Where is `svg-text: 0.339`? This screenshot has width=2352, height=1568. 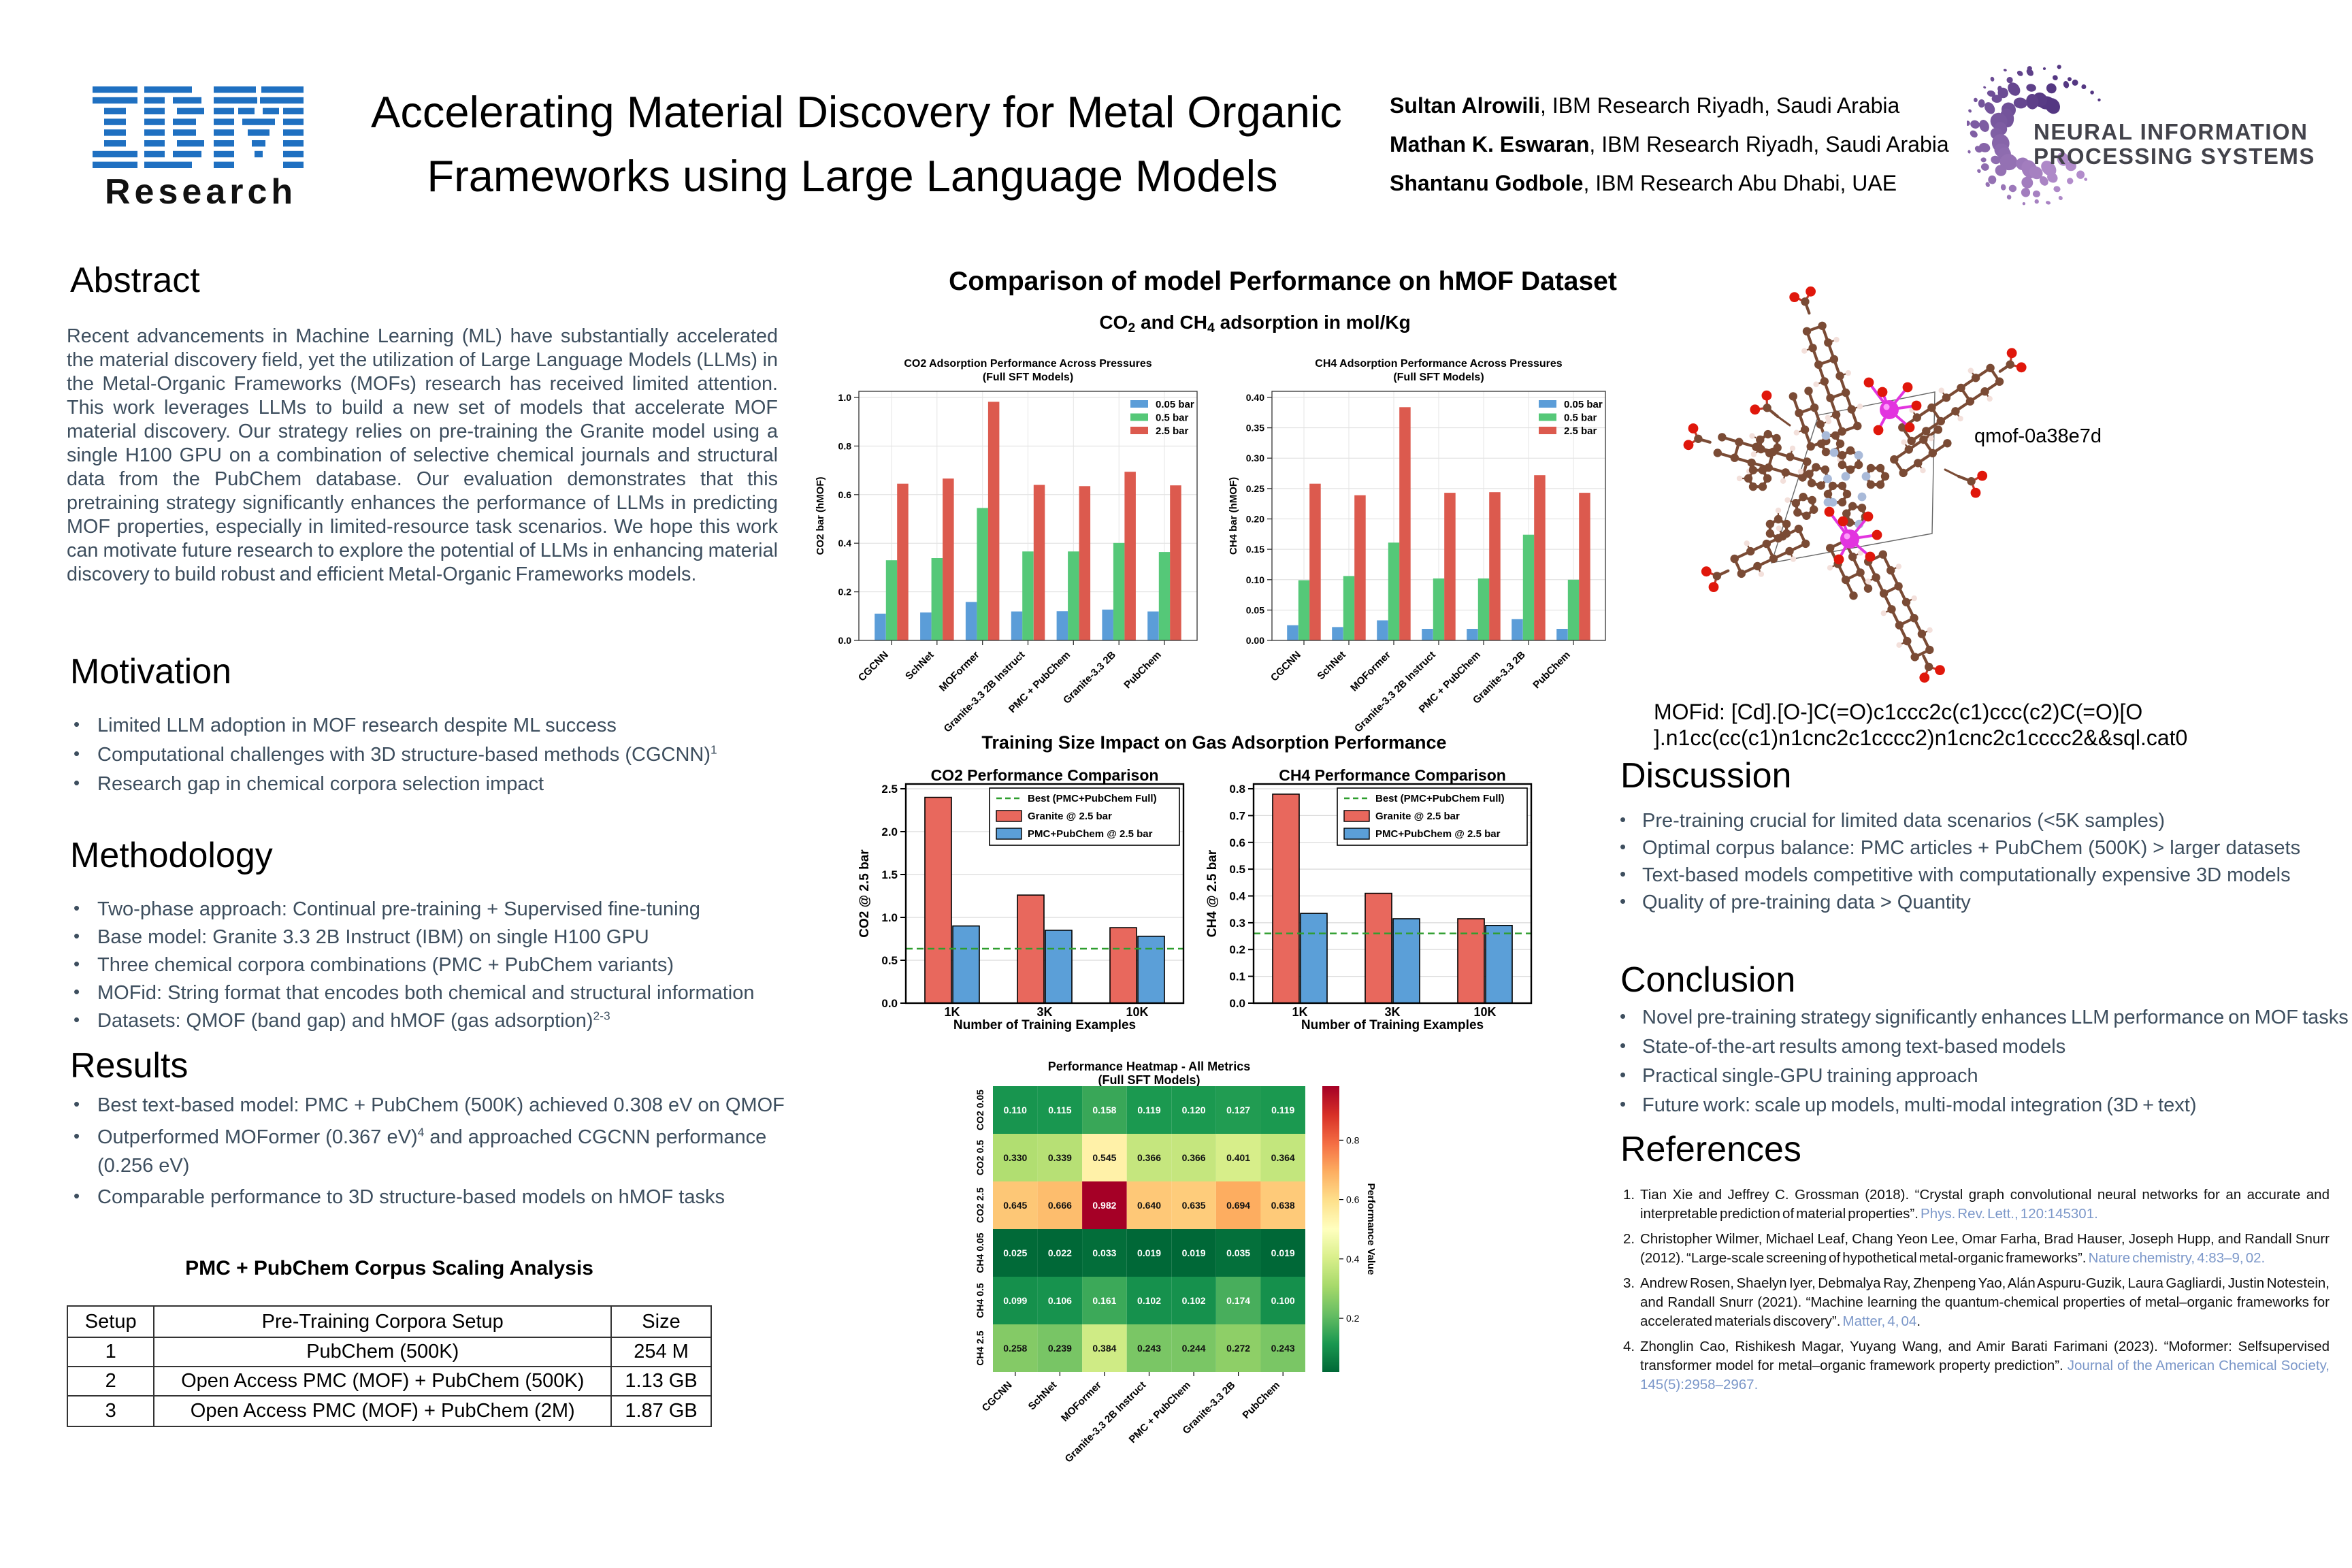
svg-text: 0.339 is located at coordinates (1060, 1157).